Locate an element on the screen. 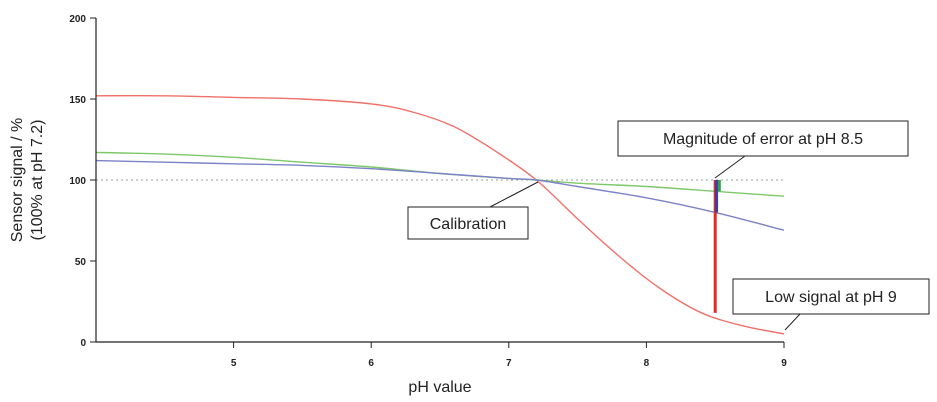  y-tick-label: 100 is located at coordinates (77, 181).